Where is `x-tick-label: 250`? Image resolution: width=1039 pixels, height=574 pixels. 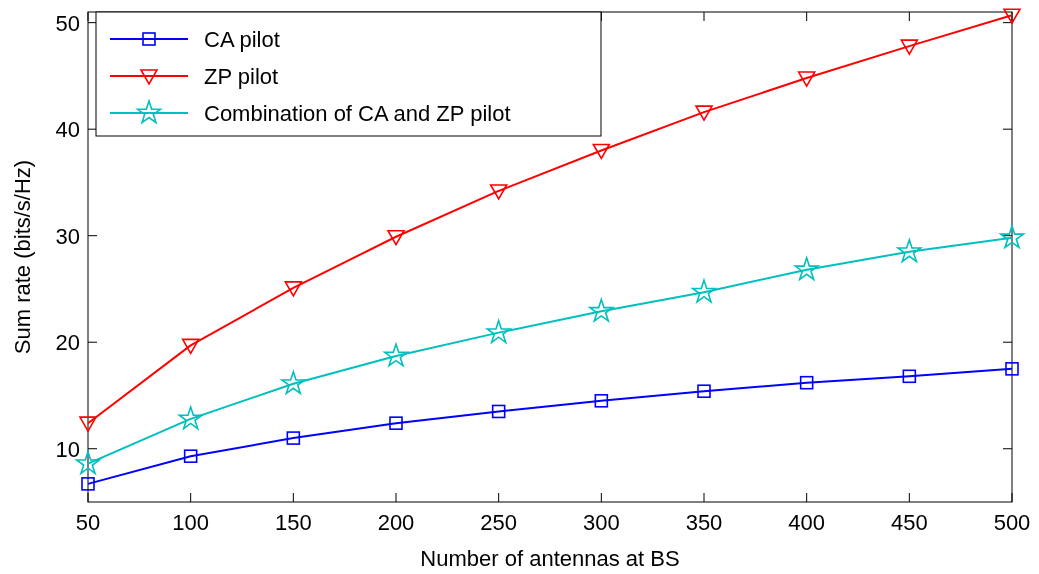
x-tick-label: 250 is located at coordinates (499, 522).